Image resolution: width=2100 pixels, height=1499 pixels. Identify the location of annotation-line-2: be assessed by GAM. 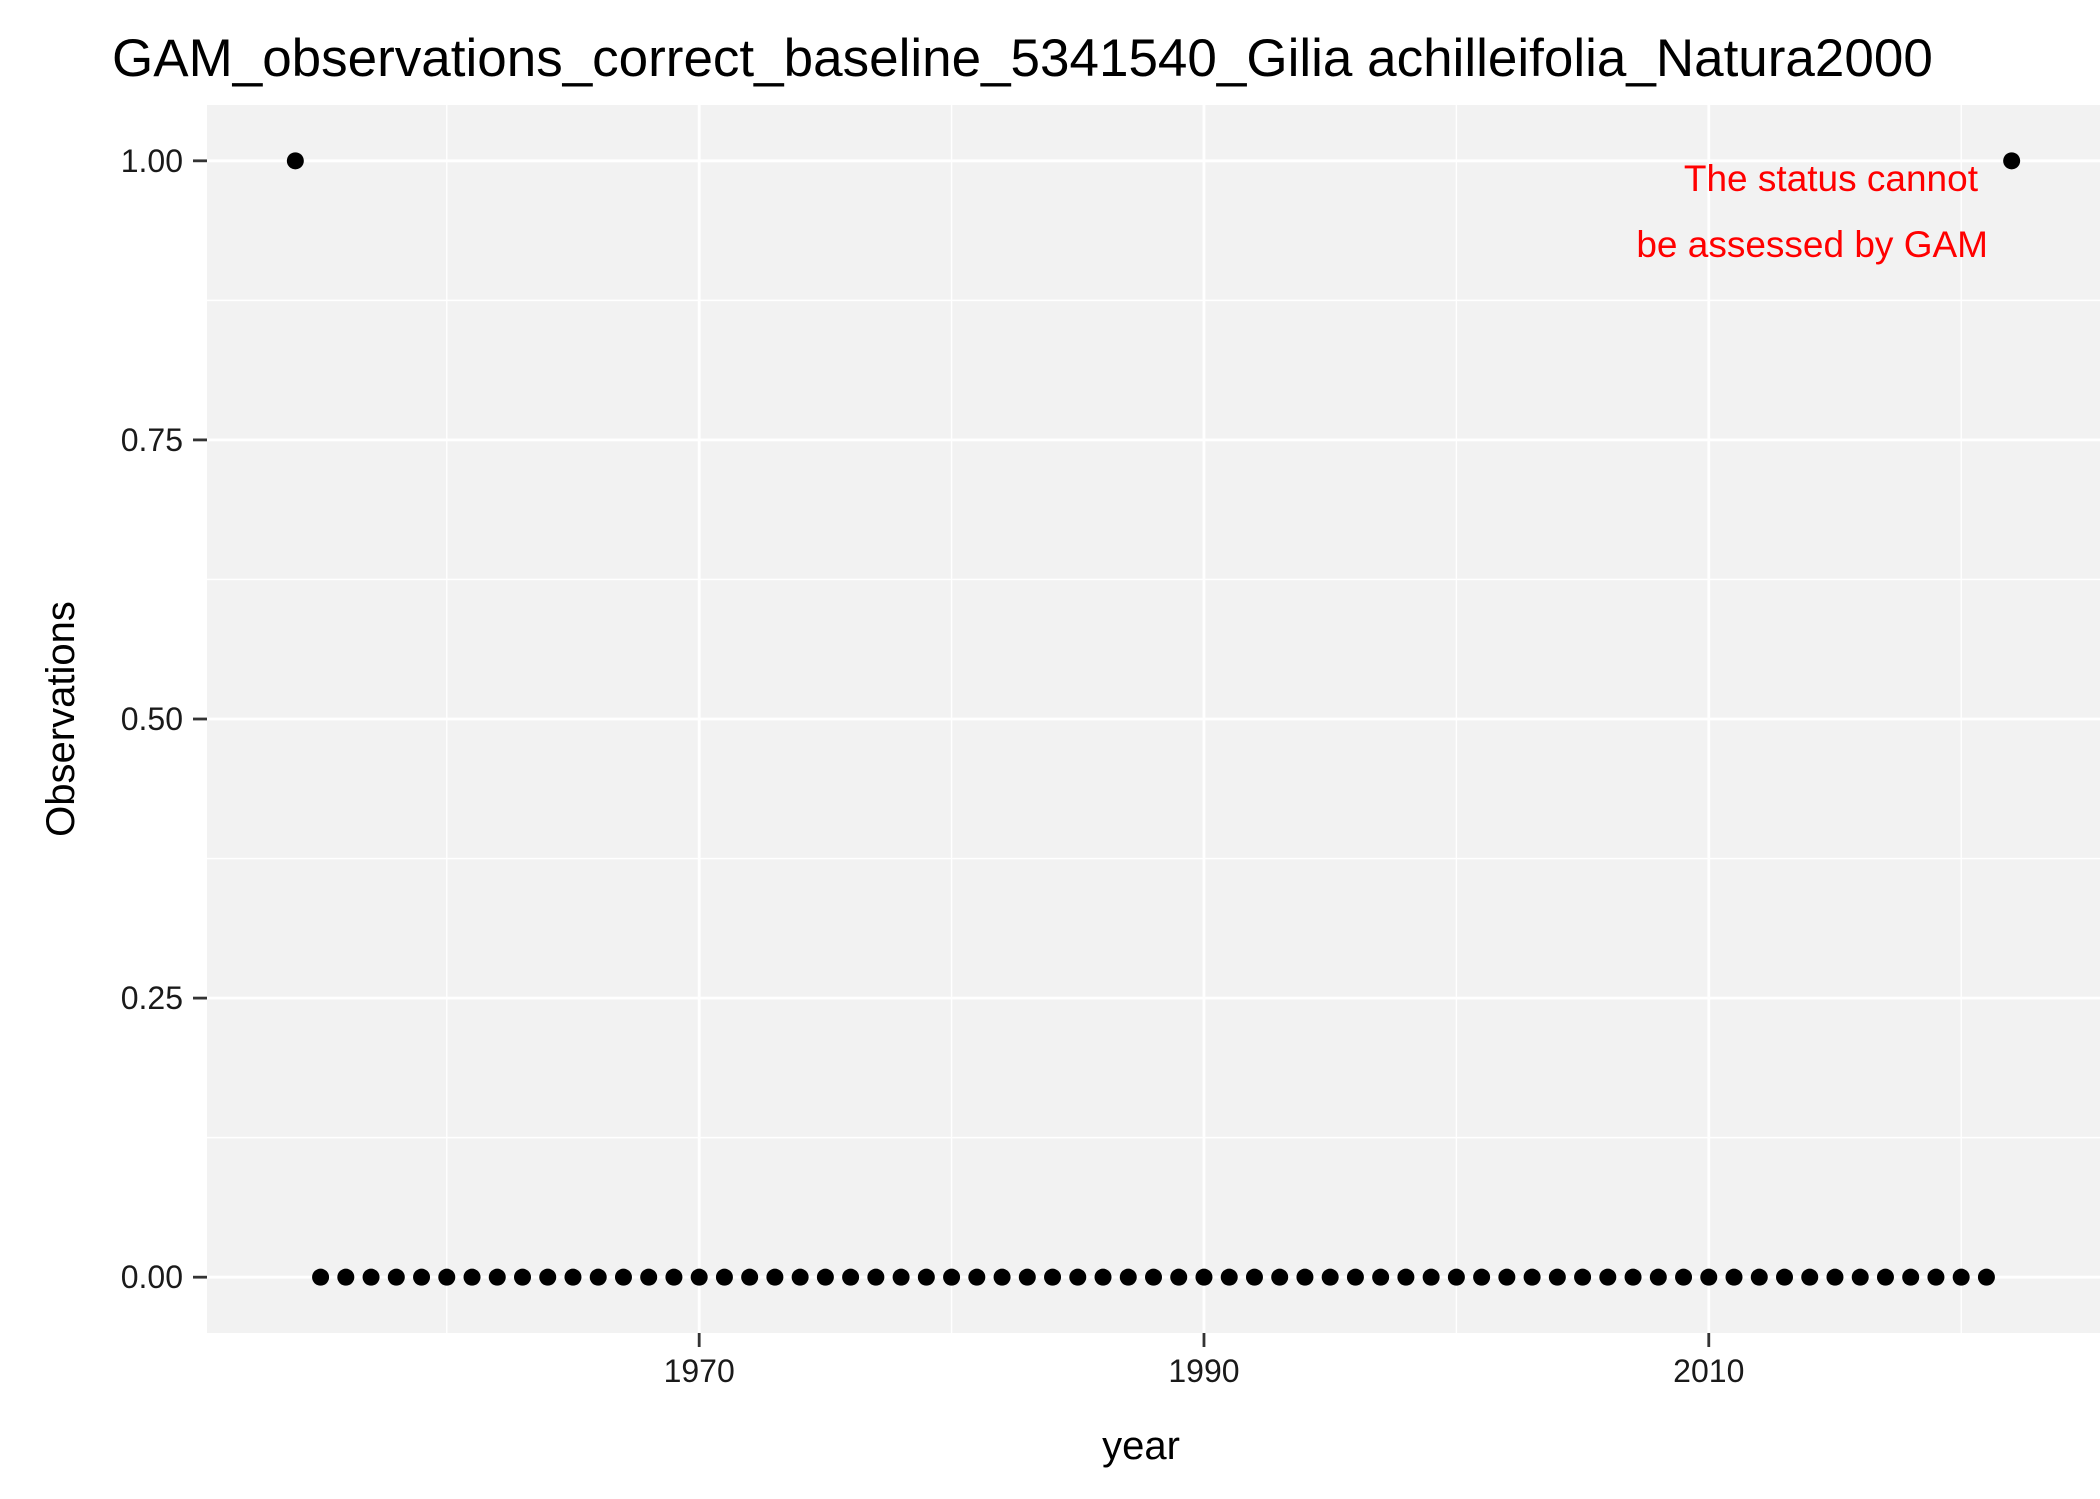
(1812, 244).